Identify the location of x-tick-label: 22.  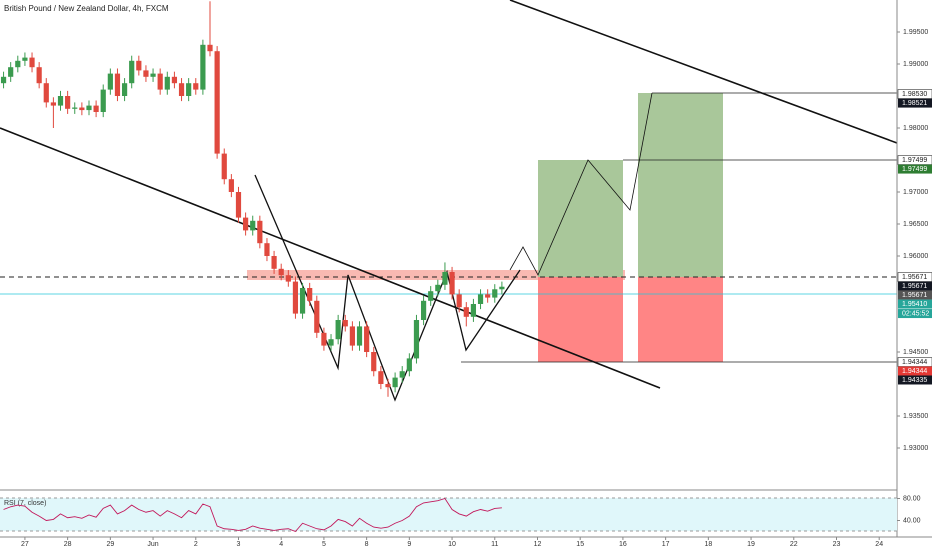
(794, 544).